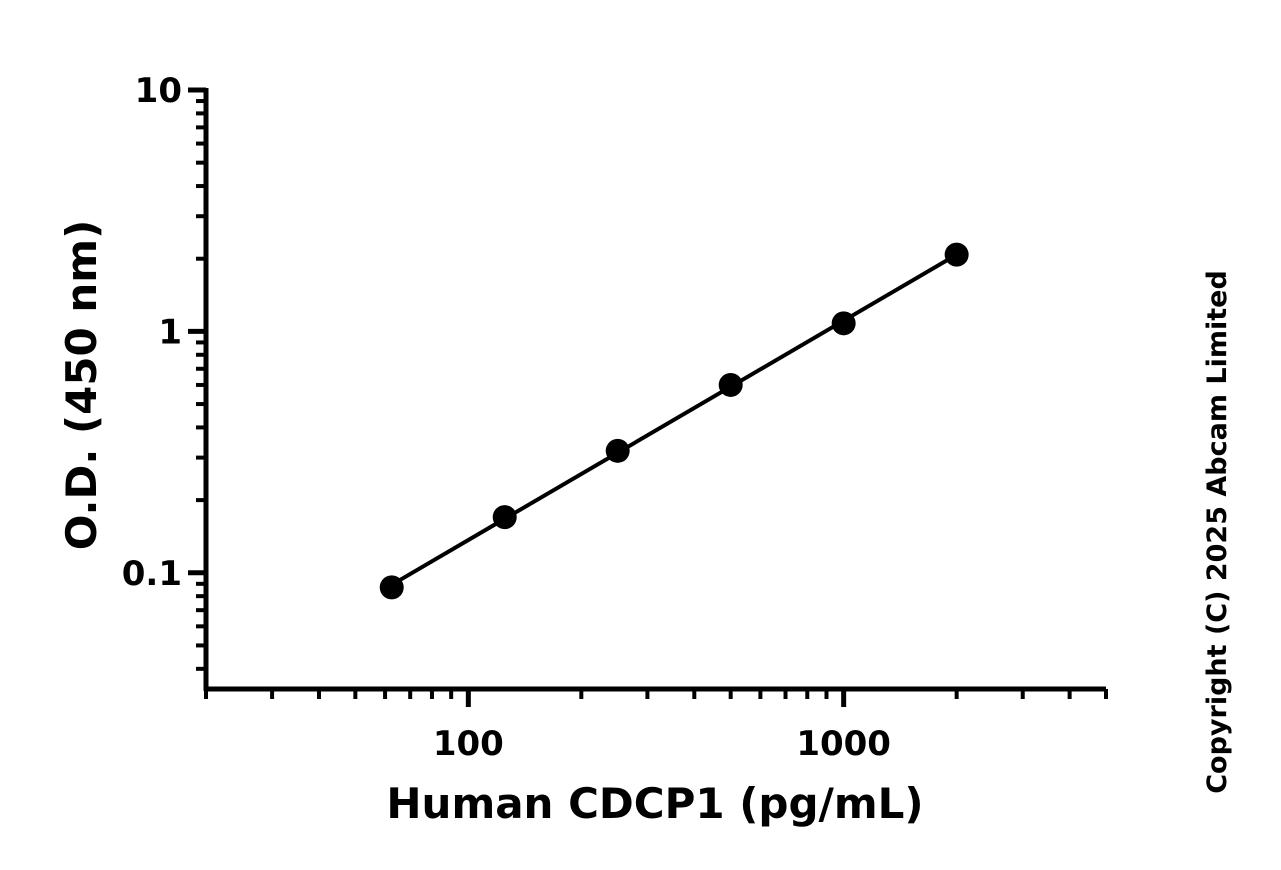  I want to click on y-tick-label: 1, so click(170, 332).